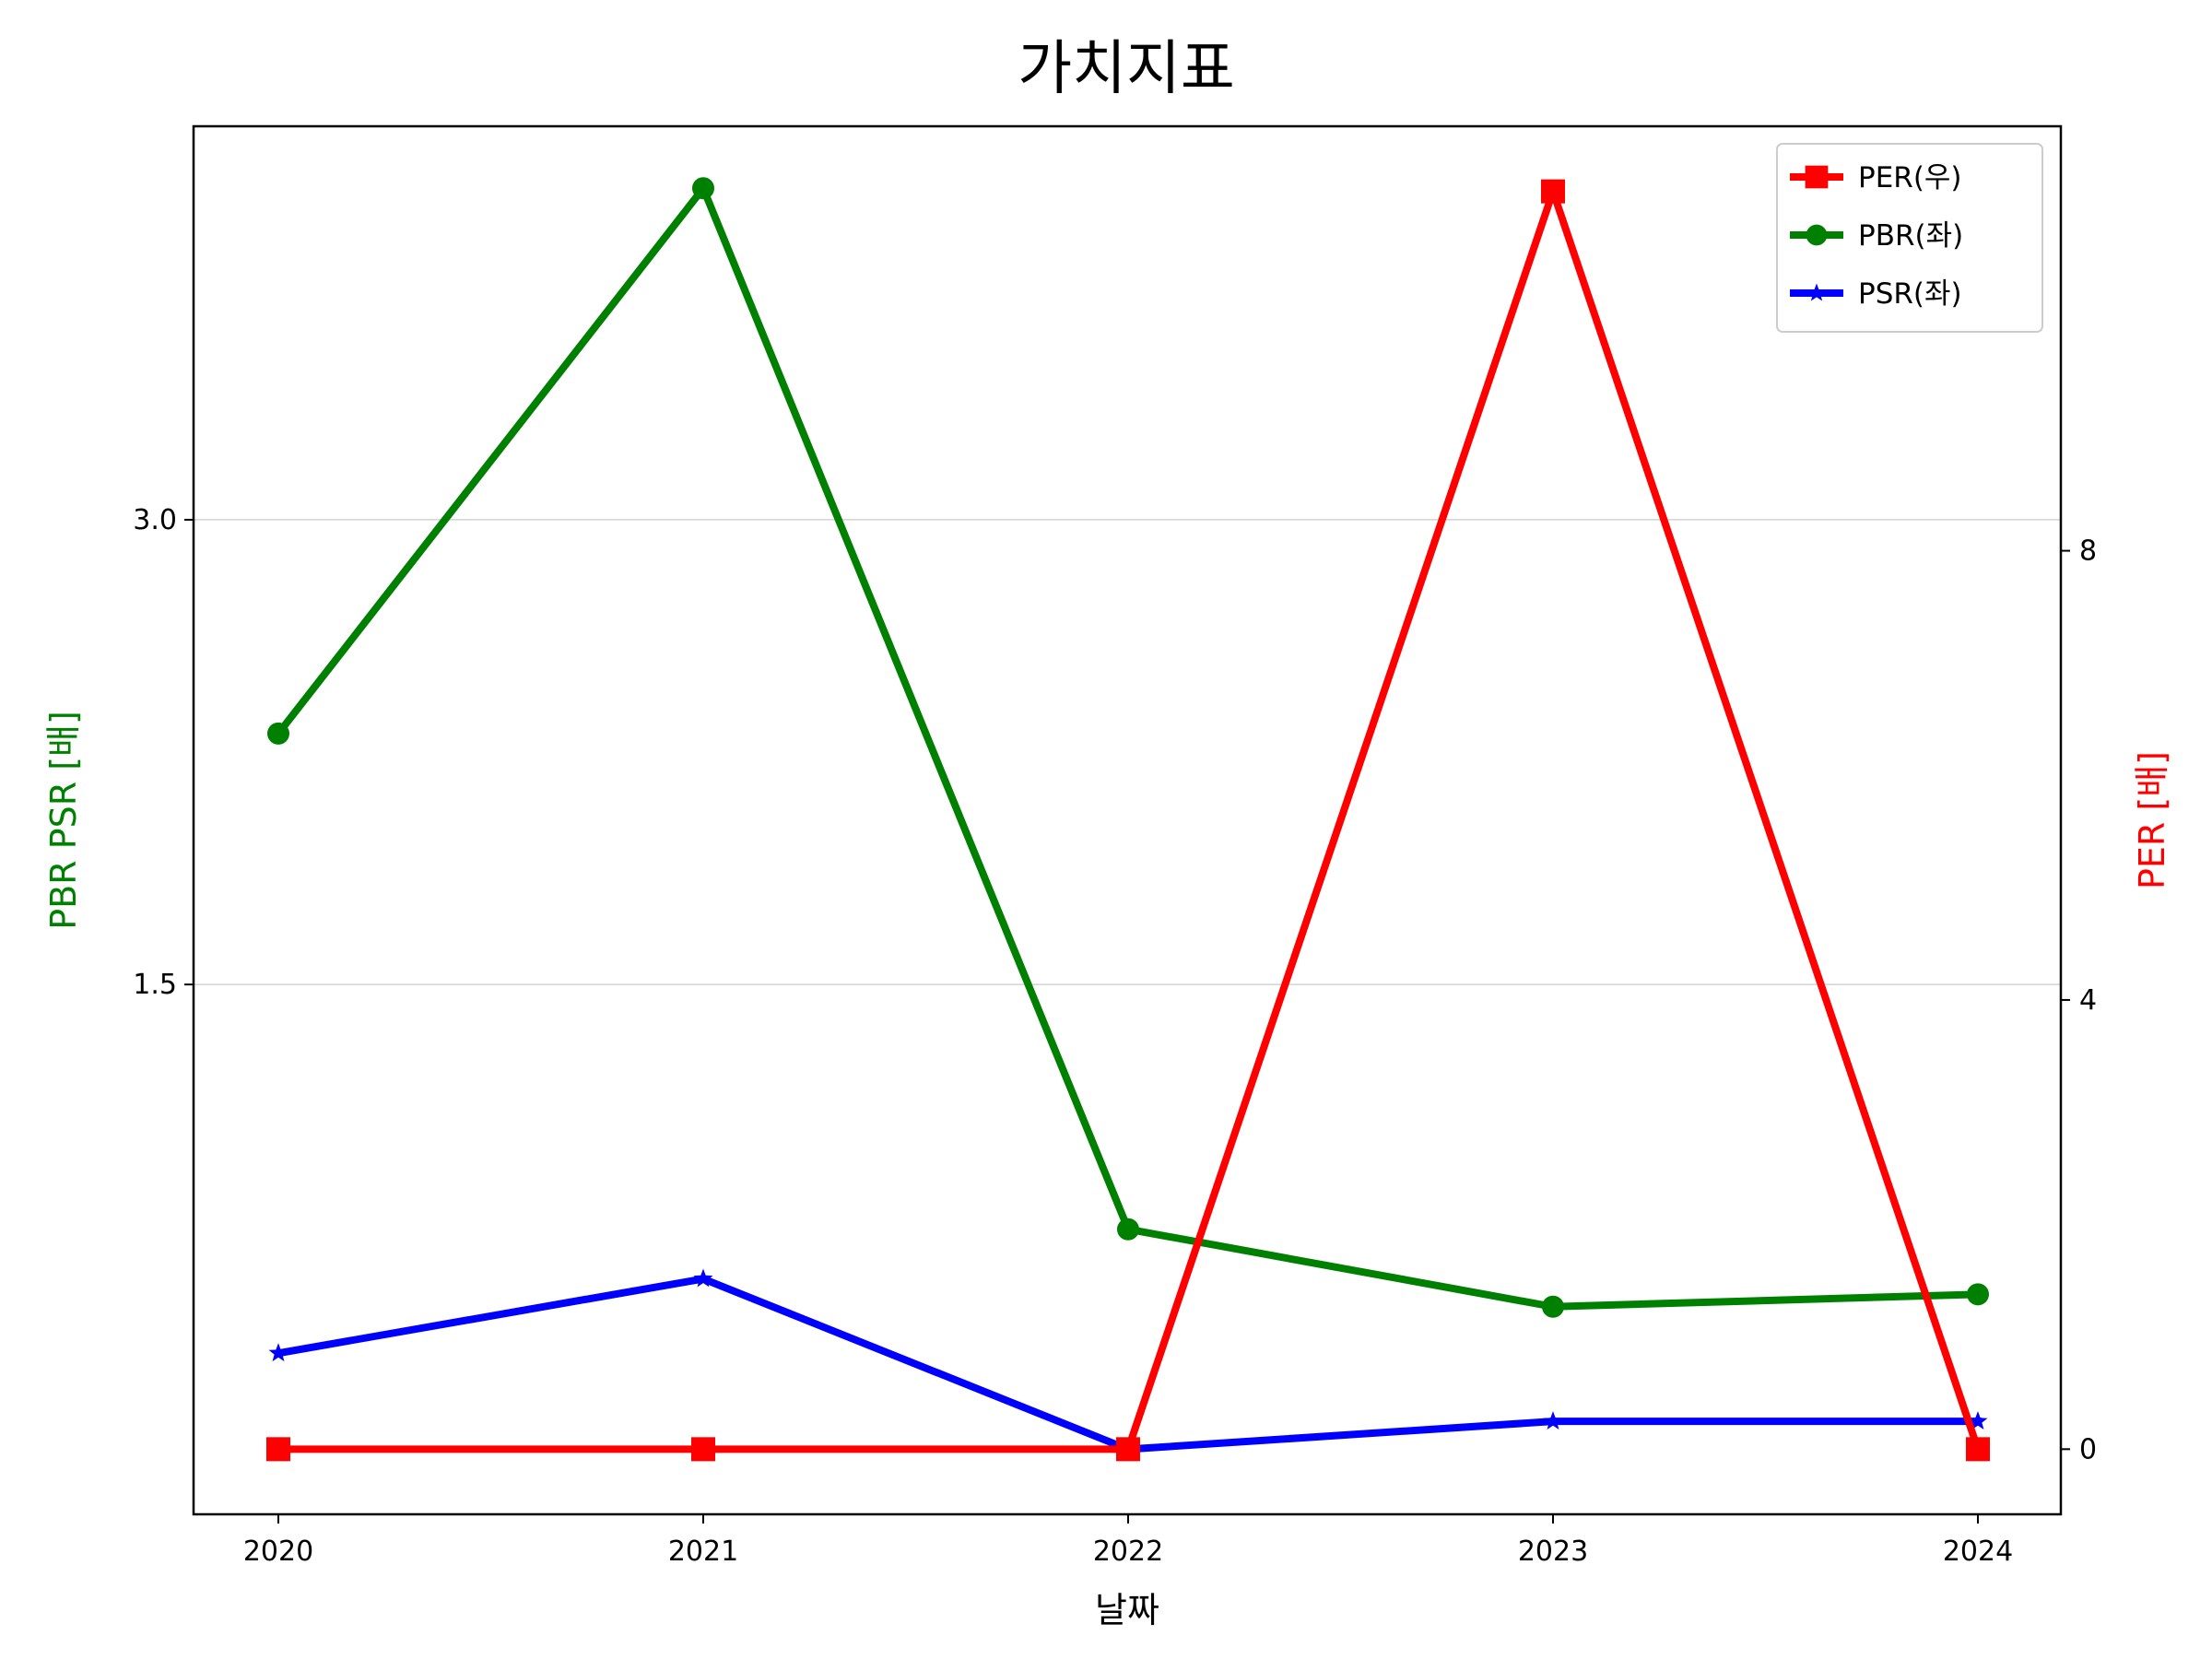 The height and width of the screenshot is (1659, 2212). I want to click on y-left-tick-label: 3.0, so click(155, 520).